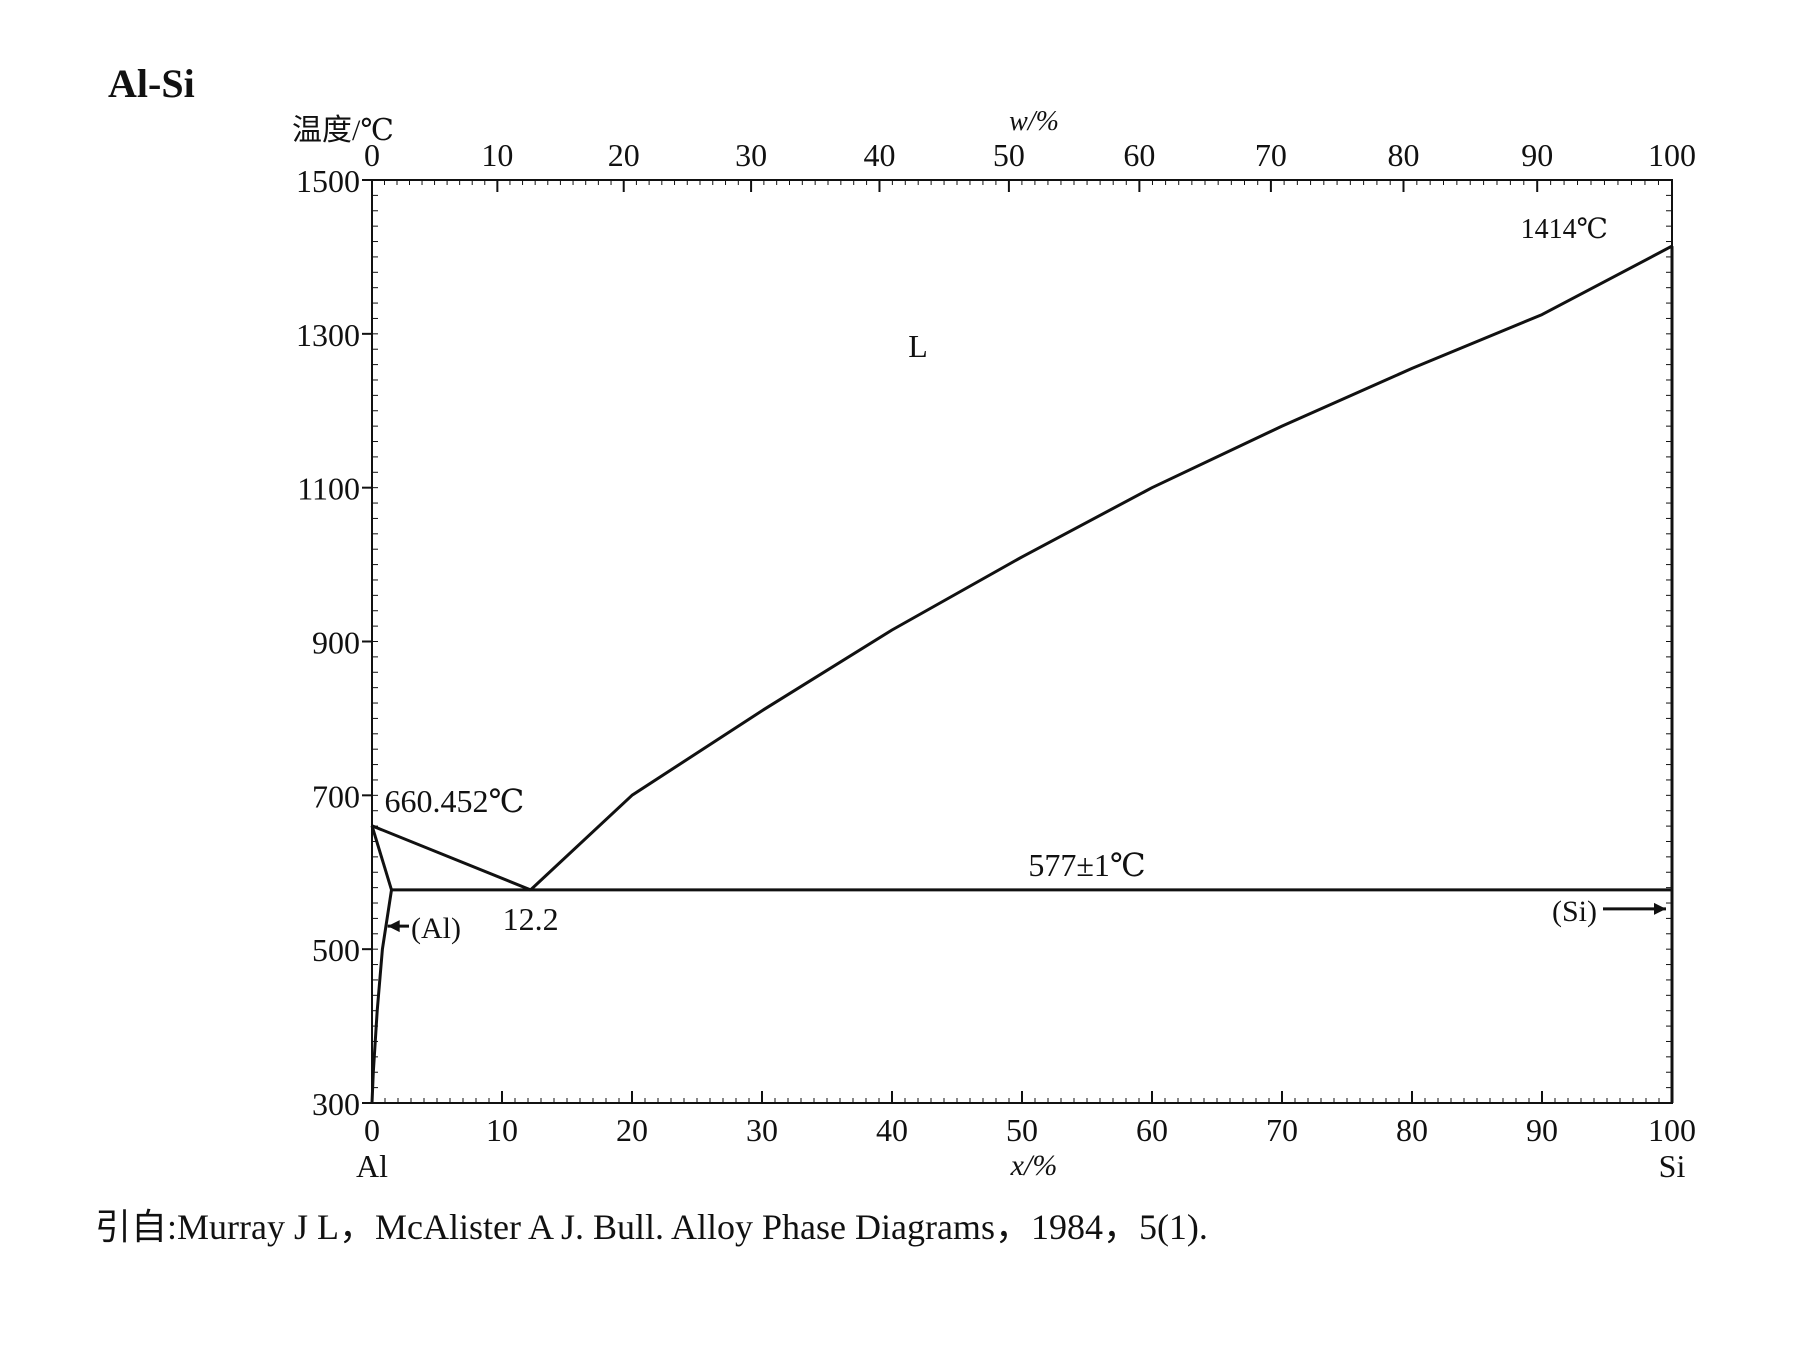  I want to click on x-tick-label: 40, so click(892, 1130).